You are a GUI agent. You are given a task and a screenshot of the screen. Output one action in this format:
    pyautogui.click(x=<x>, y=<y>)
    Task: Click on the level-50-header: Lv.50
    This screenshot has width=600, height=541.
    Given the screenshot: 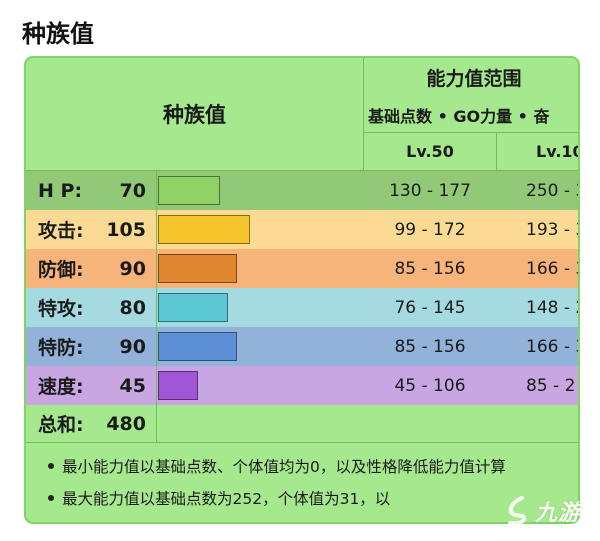 What is the action you would take?
    pyautogui.click(x=430, y=151)
    